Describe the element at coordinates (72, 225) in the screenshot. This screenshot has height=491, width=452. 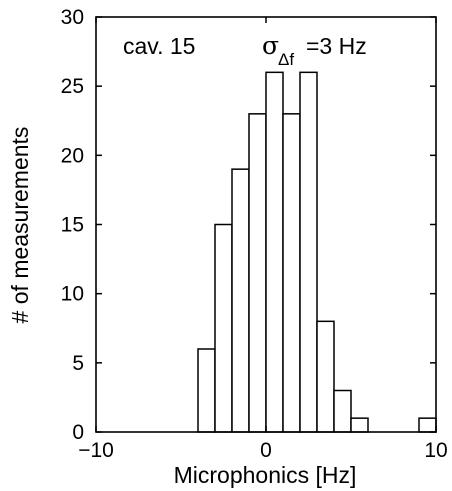
I see `y-tick-label: 15` at that location.